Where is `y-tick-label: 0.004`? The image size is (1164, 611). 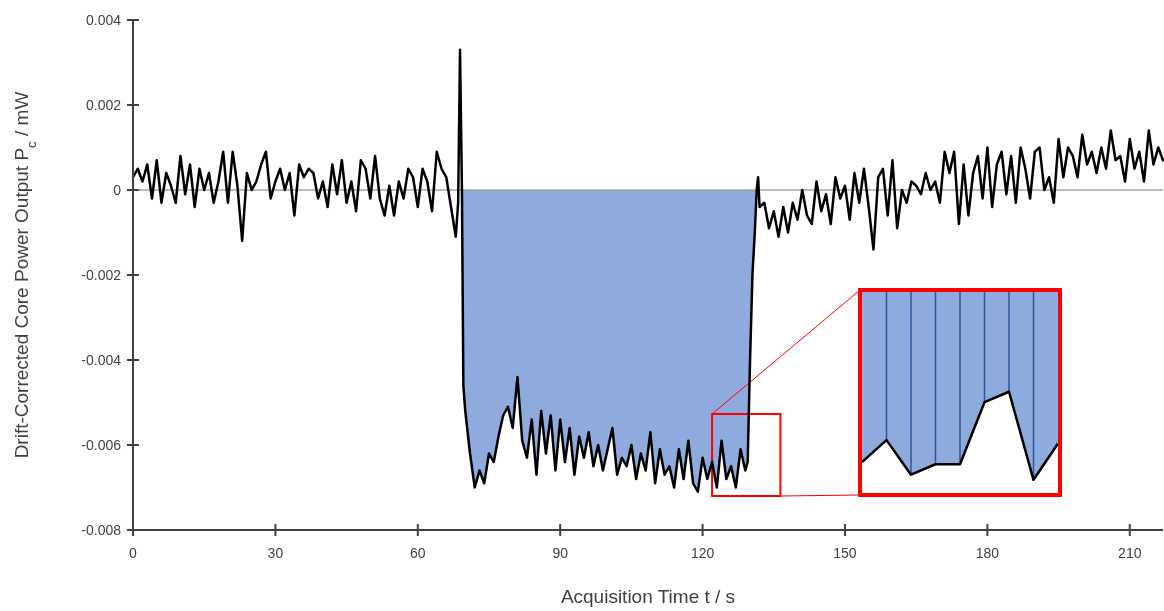 y-tick-label: 0.004 is located at coordinates (103, 19).